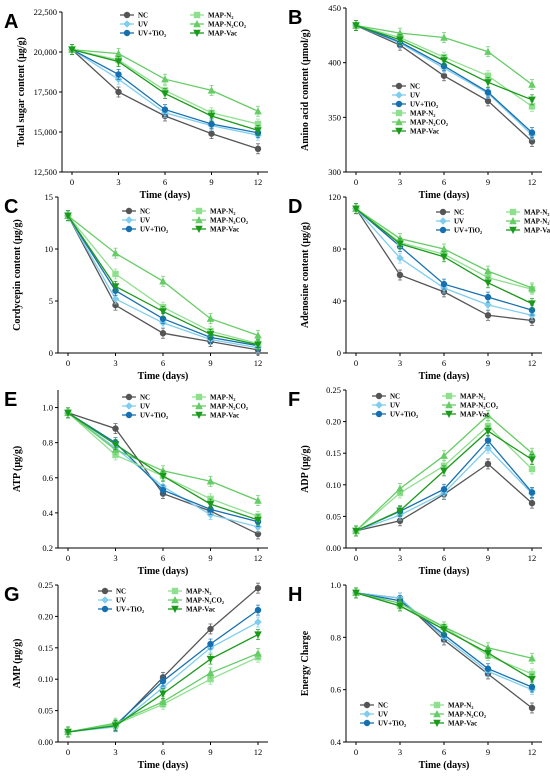  Describe the element at coordinates (339, 353) in the screenshot. I see `y-tick-label: 0` at that location.